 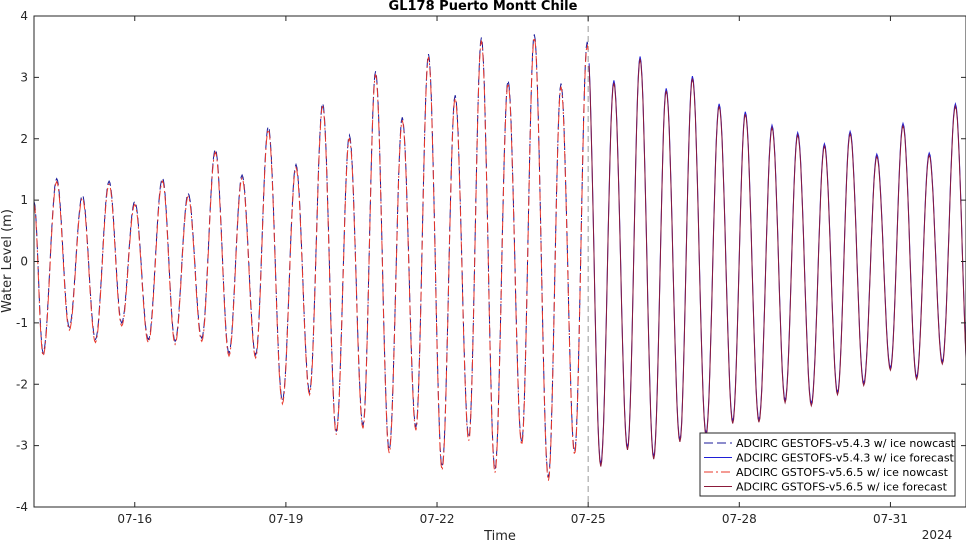 What do you see at coordinates (937, 534) in the screenshot?
I see `year-label: 2024` at bounding box center [937, 534].